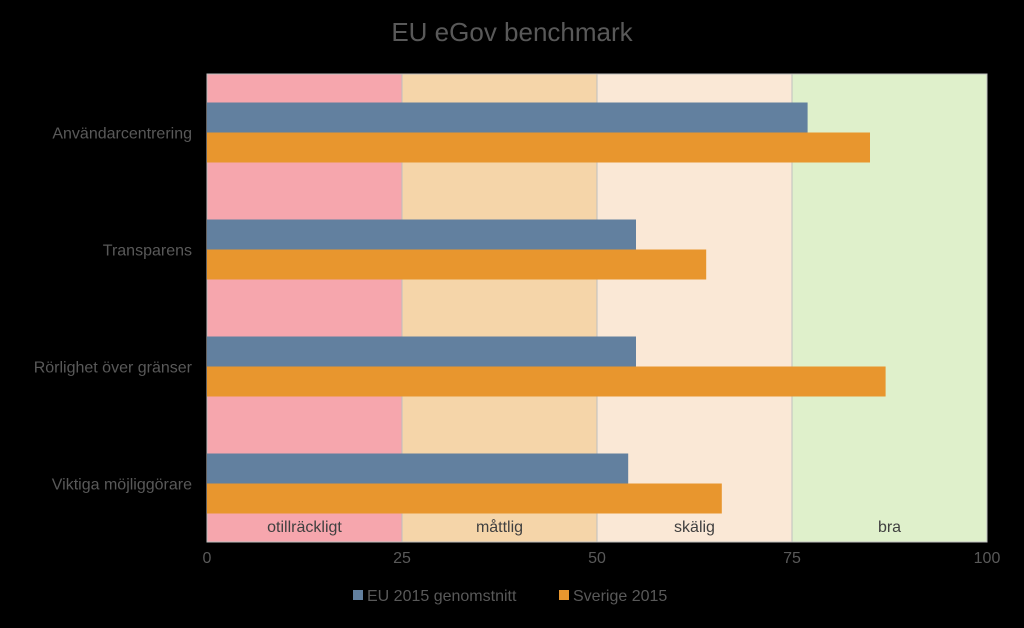 This screenshot has height=628, width=1024. What do you see at coordinates (122, 485) in the screenshot?
I see `category-label-4: Viktiga möjliggörare` at bounding box center [122, 485].